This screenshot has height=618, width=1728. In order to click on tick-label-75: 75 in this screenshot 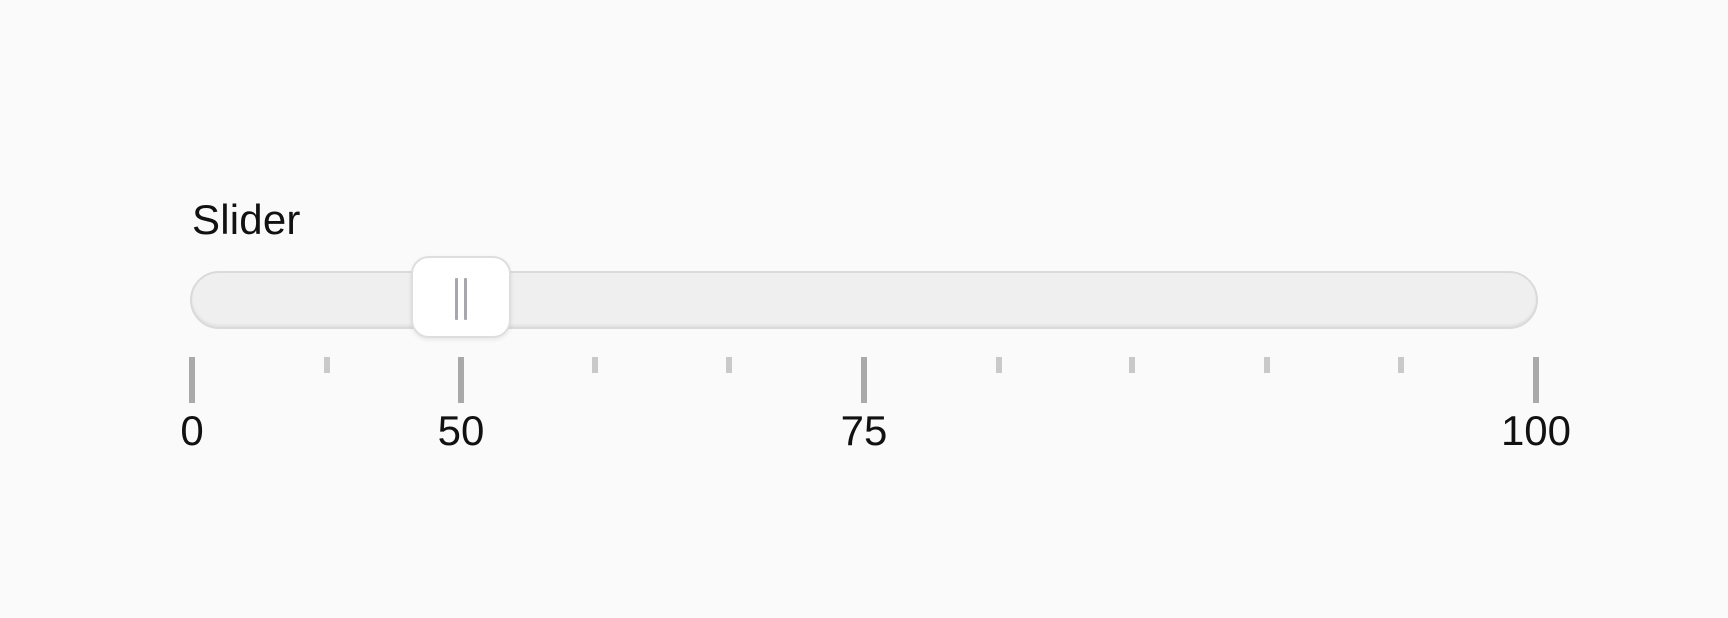, I will do `click(864, 430)`.